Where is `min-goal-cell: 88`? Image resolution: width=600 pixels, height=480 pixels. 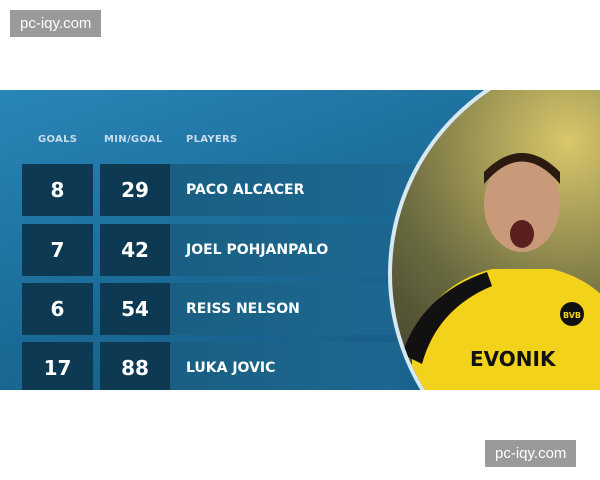
min-goal-cell: 88 is located at coordinates (135, 366).